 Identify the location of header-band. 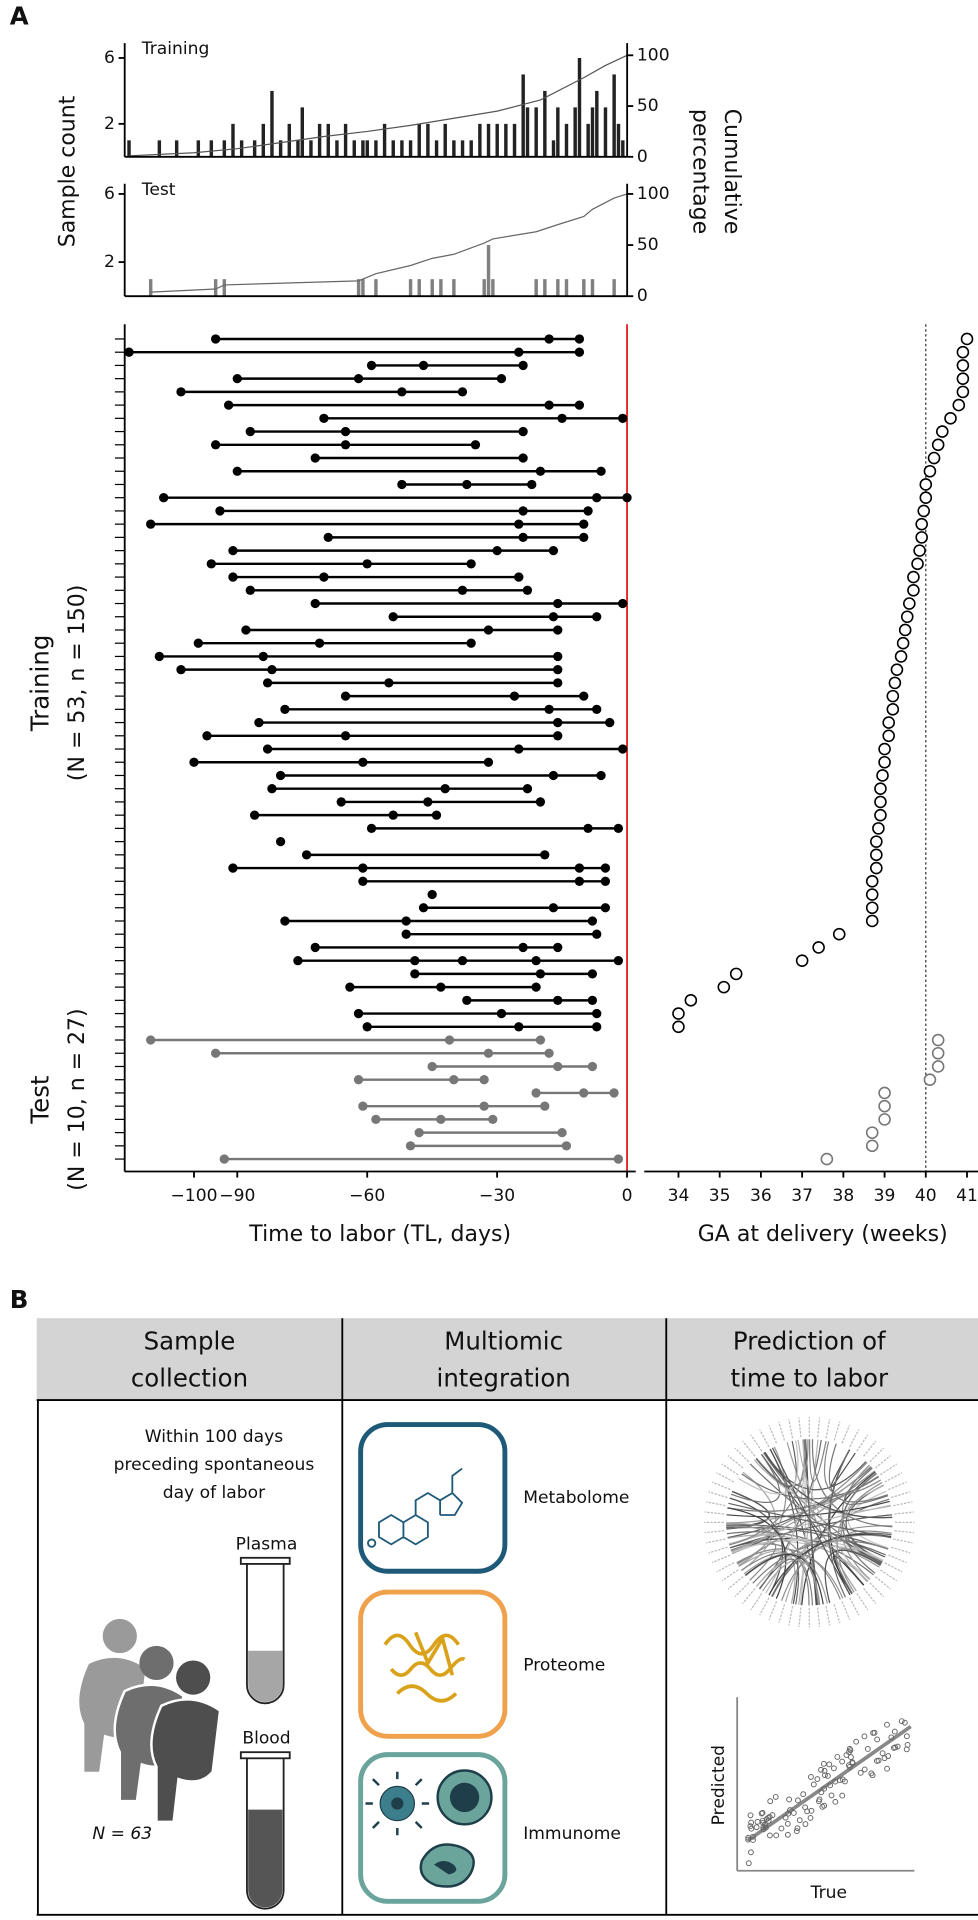
(507, 1359).